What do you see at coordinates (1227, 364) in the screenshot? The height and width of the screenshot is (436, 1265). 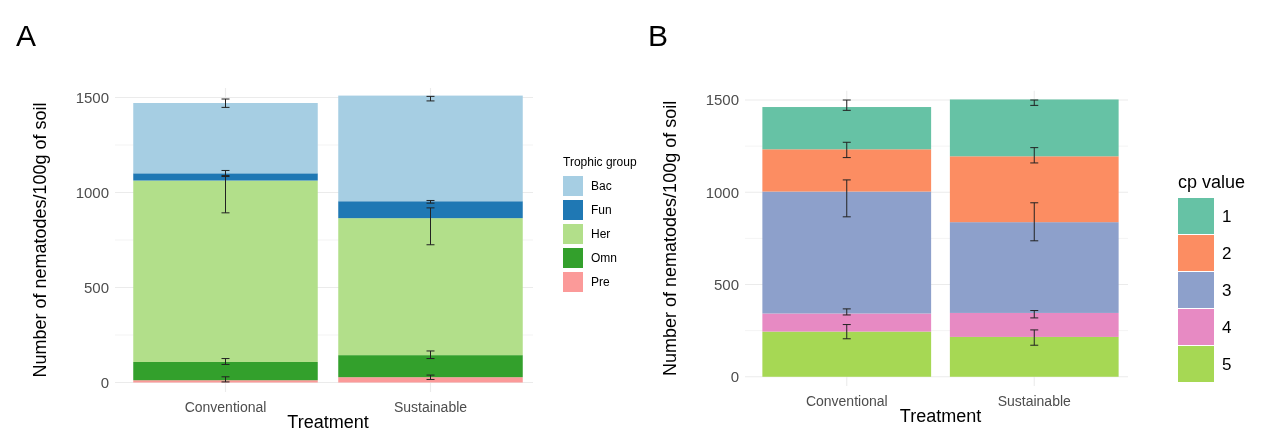 I see `legend-label: 5` at bounding box center [1227, 364].